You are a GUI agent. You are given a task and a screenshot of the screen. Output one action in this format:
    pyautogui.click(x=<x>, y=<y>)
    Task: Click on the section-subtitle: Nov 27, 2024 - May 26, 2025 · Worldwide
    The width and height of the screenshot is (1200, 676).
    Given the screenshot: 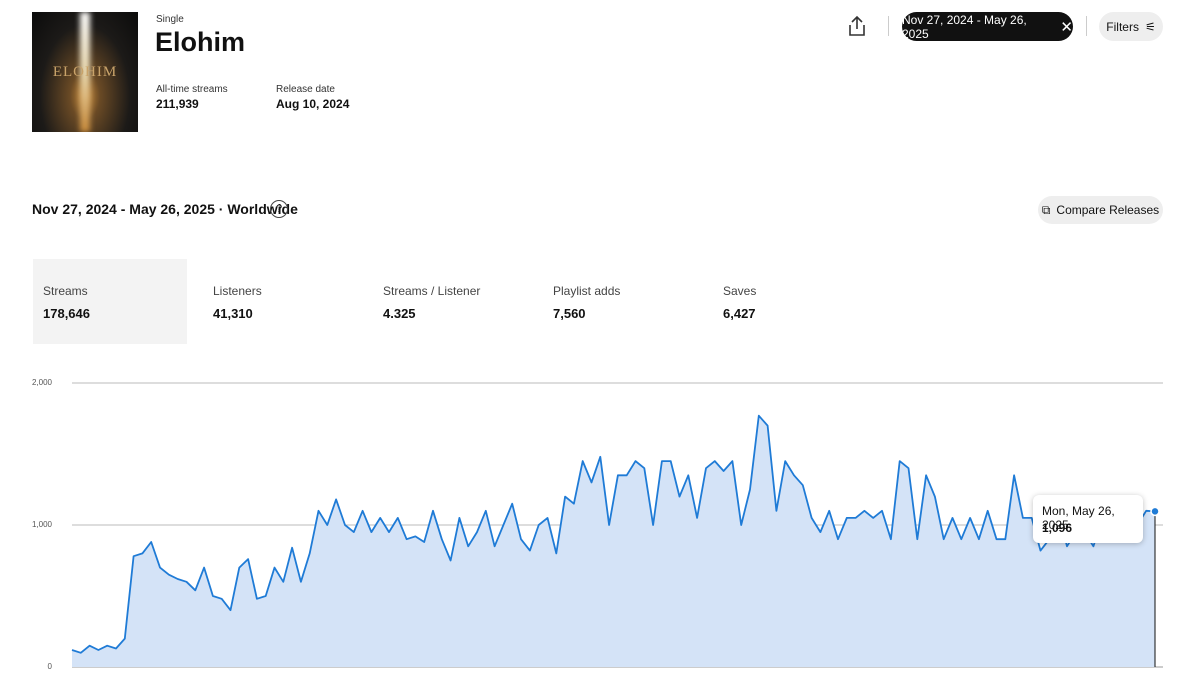 What is the action you would take?
    pyautogui.click(x=165, y=209)
    